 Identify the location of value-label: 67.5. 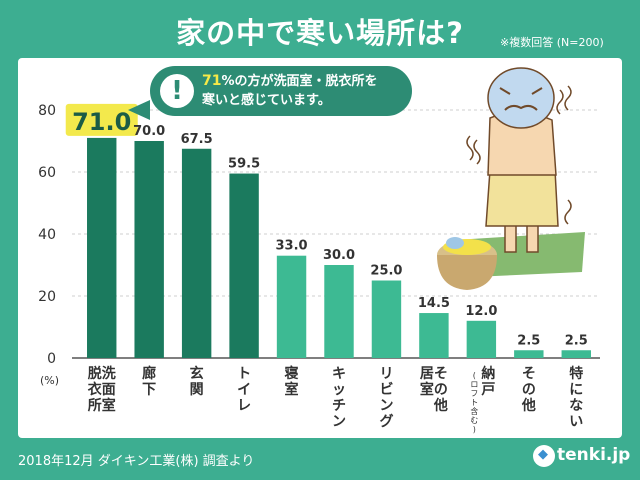
(197, 139).